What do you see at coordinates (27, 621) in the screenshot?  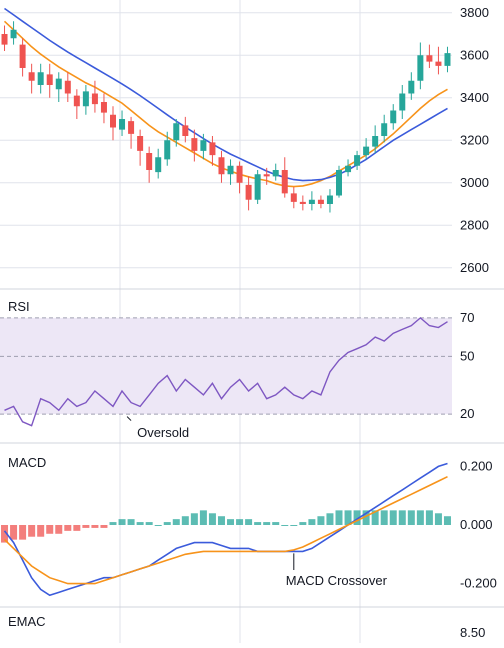 I see `emac-title: EMAC` at bounding box center [27, 621].